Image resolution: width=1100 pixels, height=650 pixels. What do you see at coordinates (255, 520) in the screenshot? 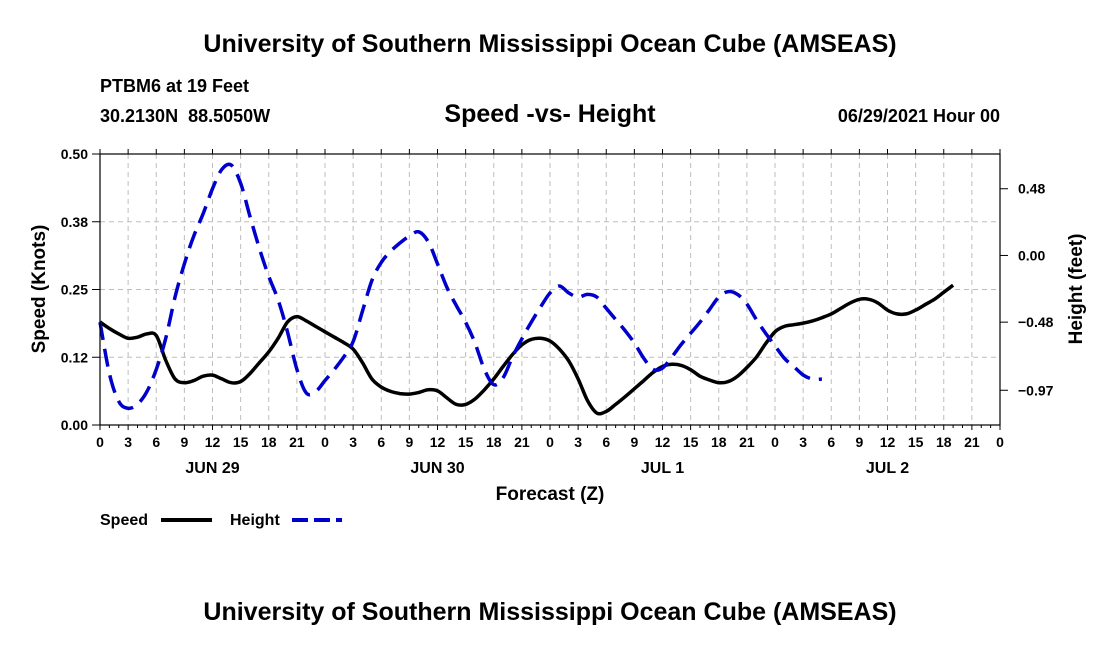
I see `legend-label-height: Height` at bounding box center [255, 520].